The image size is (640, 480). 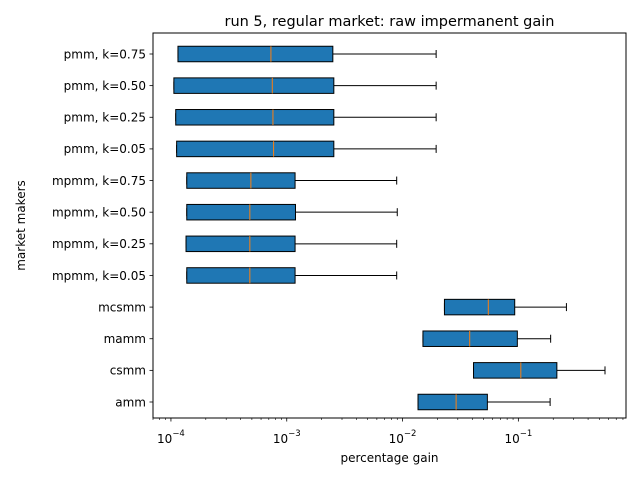 I want to click on y-tick-label: mpmm, k=0.05, so click(x=99, y=276).